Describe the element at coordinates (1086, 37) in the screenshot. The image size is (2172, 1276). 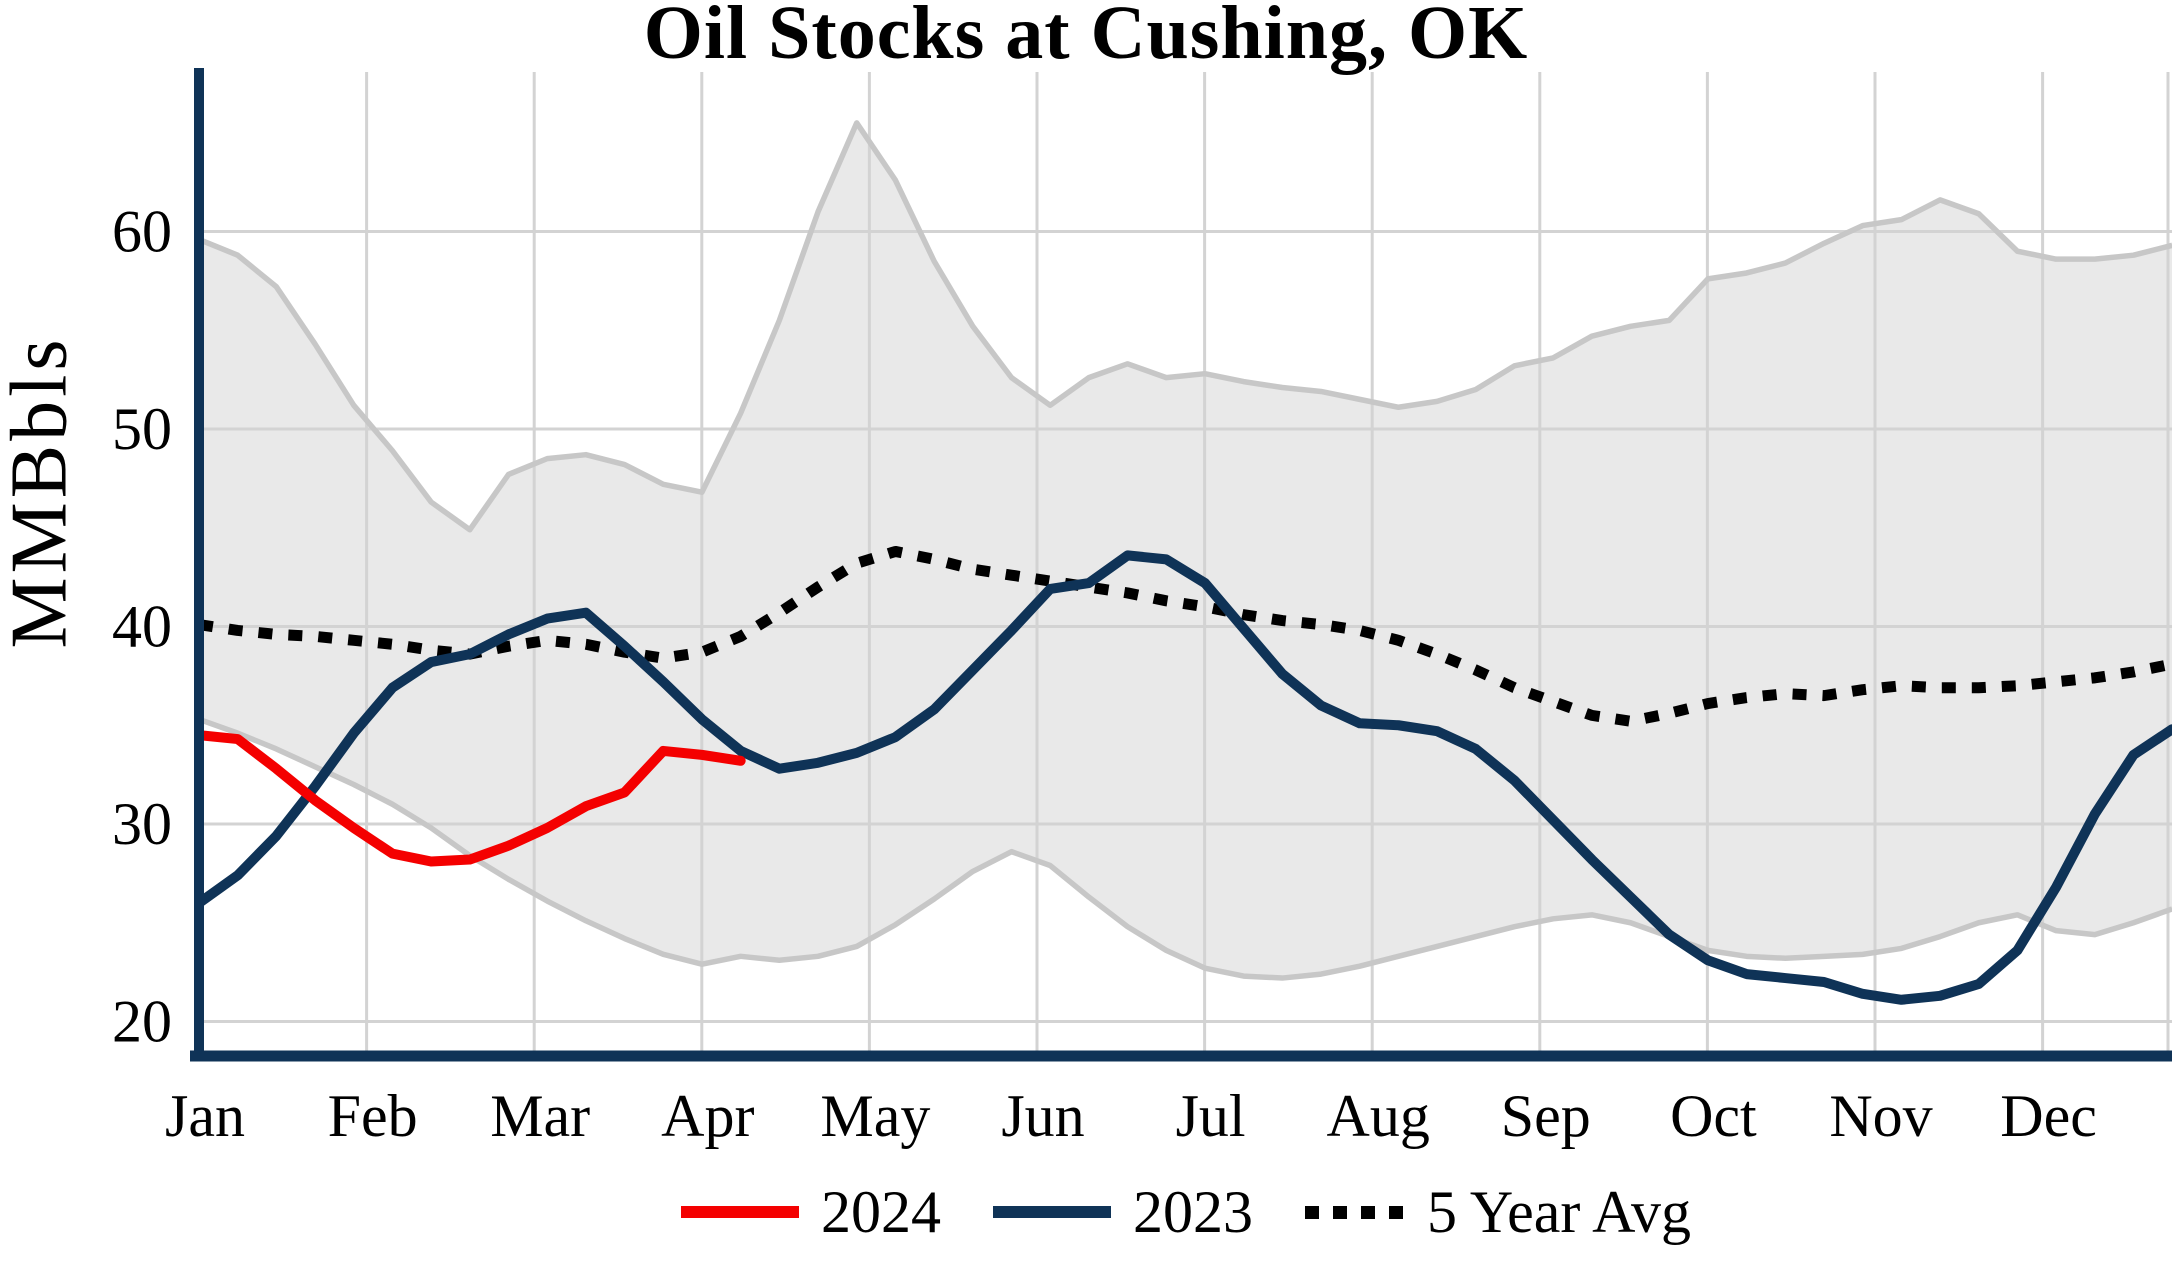
I see `chart-title: Oil Stocks at Cushing, OK` at that location.